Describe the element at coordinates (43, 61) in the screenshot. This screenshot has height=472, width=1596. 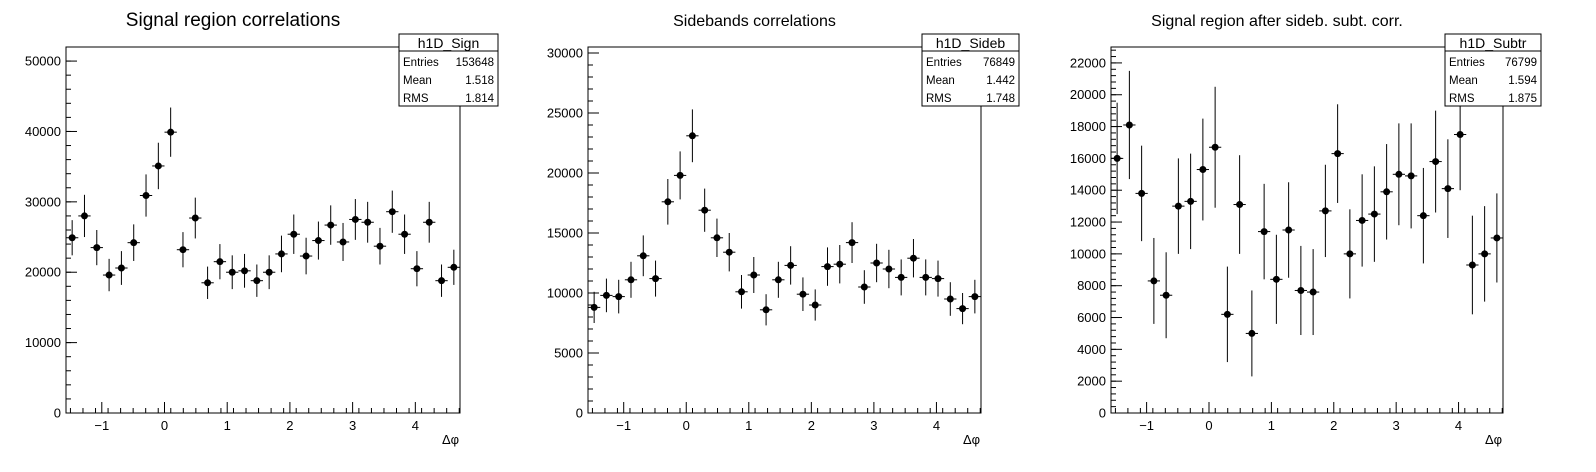
I see `y-tick-label: 50000` at that location.